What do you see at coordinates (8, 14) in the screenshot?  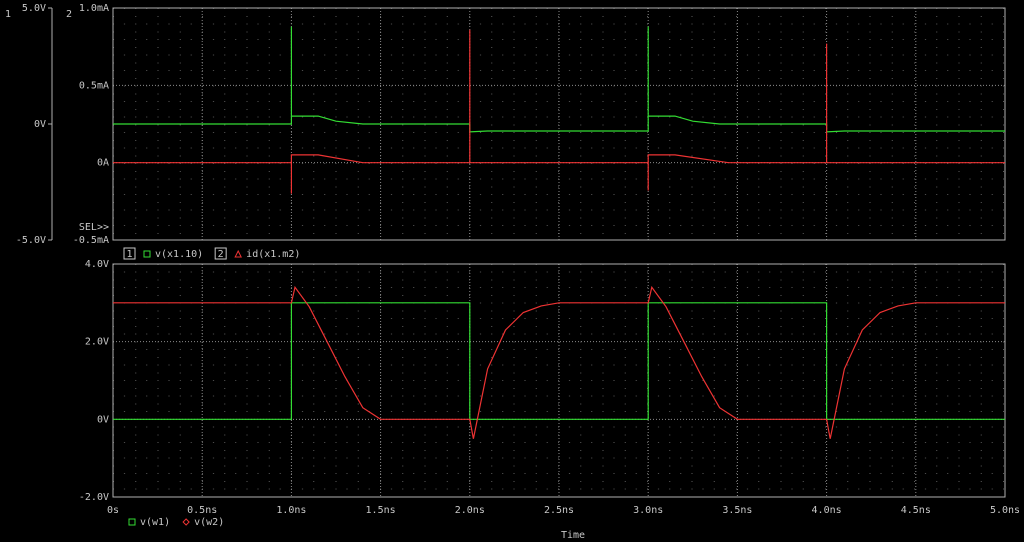 I see `axis-number: 1` at bounding box center [8, 14].